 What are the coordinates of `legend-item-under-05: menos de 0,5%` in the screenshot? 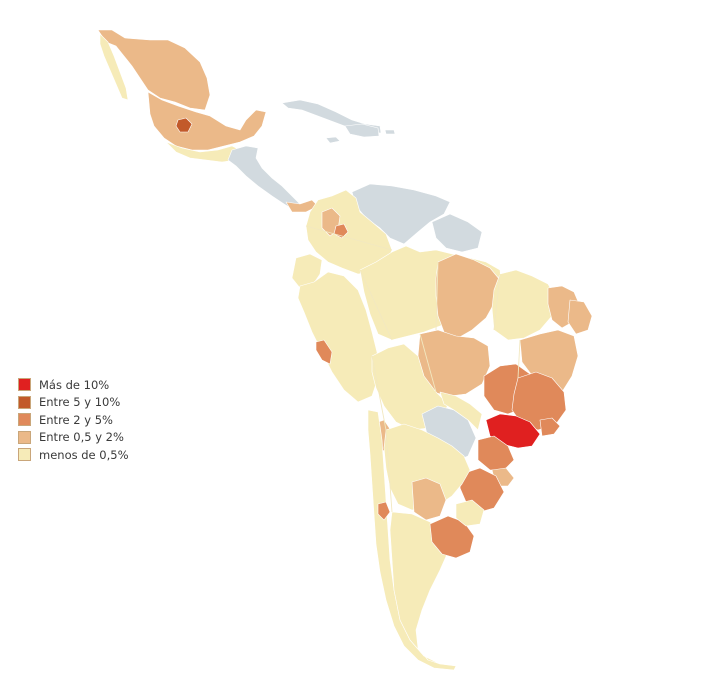 It's located at (73, 455).